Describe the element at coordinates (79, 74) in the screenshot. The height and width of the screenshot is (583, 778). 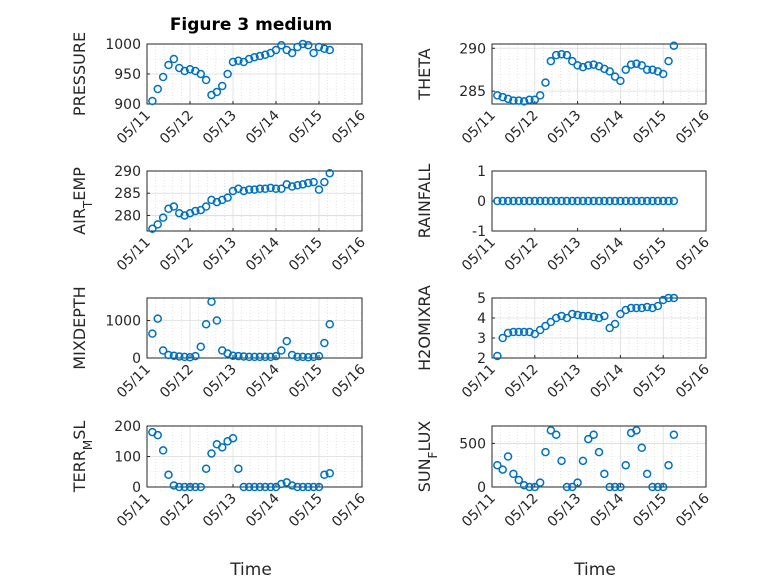
I see `y-axis-label-pressure: PRESSURE` at that location.